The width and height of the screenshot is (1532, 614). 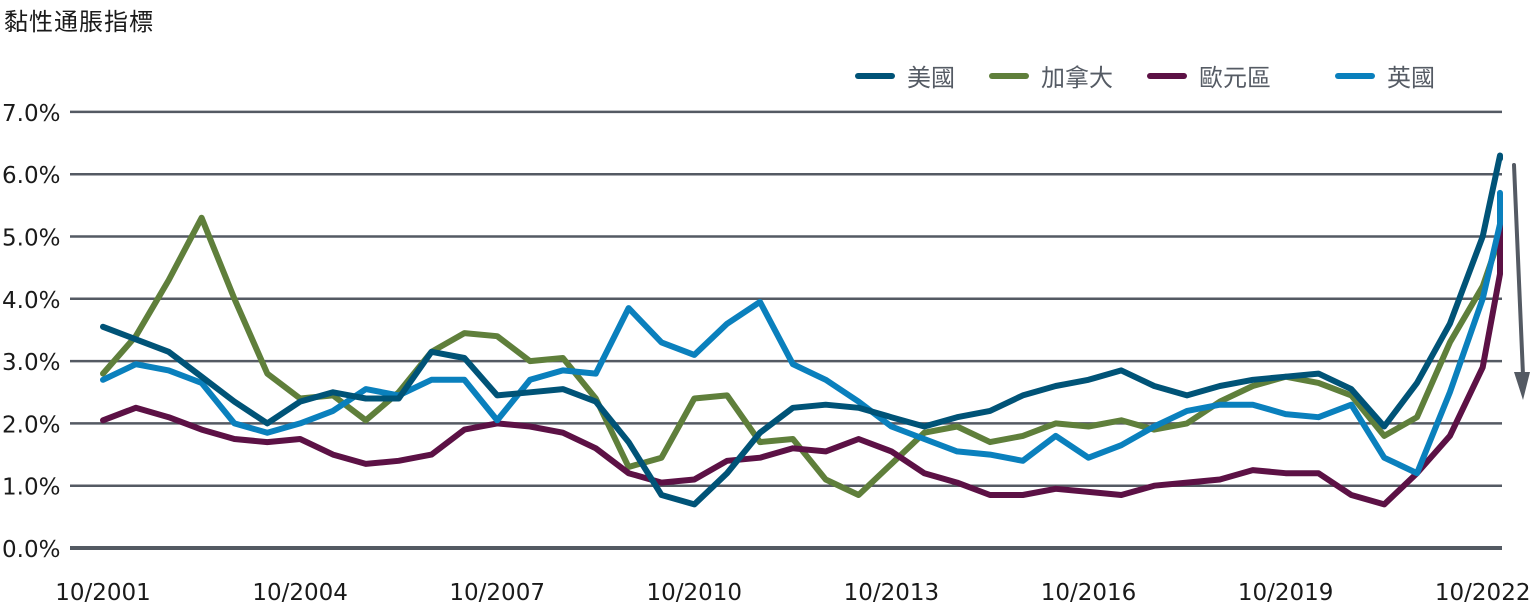 What do you see at coordinates (31, 301) in the screenshot?
I see `y-tick-label: 4.0%` at bounding box center [31, 301].